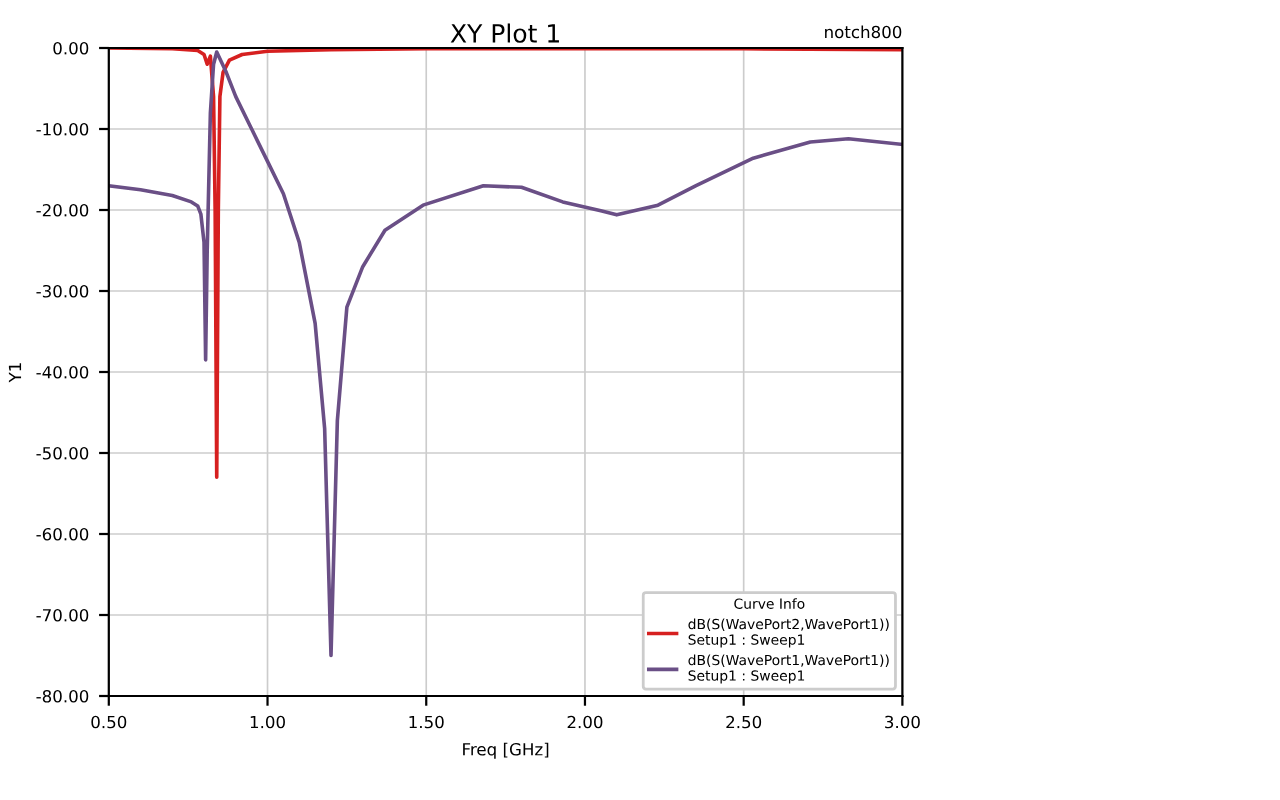 The image size is (1280, 800). I want to click on y-tick-label: 0.00, so click(71, 48).